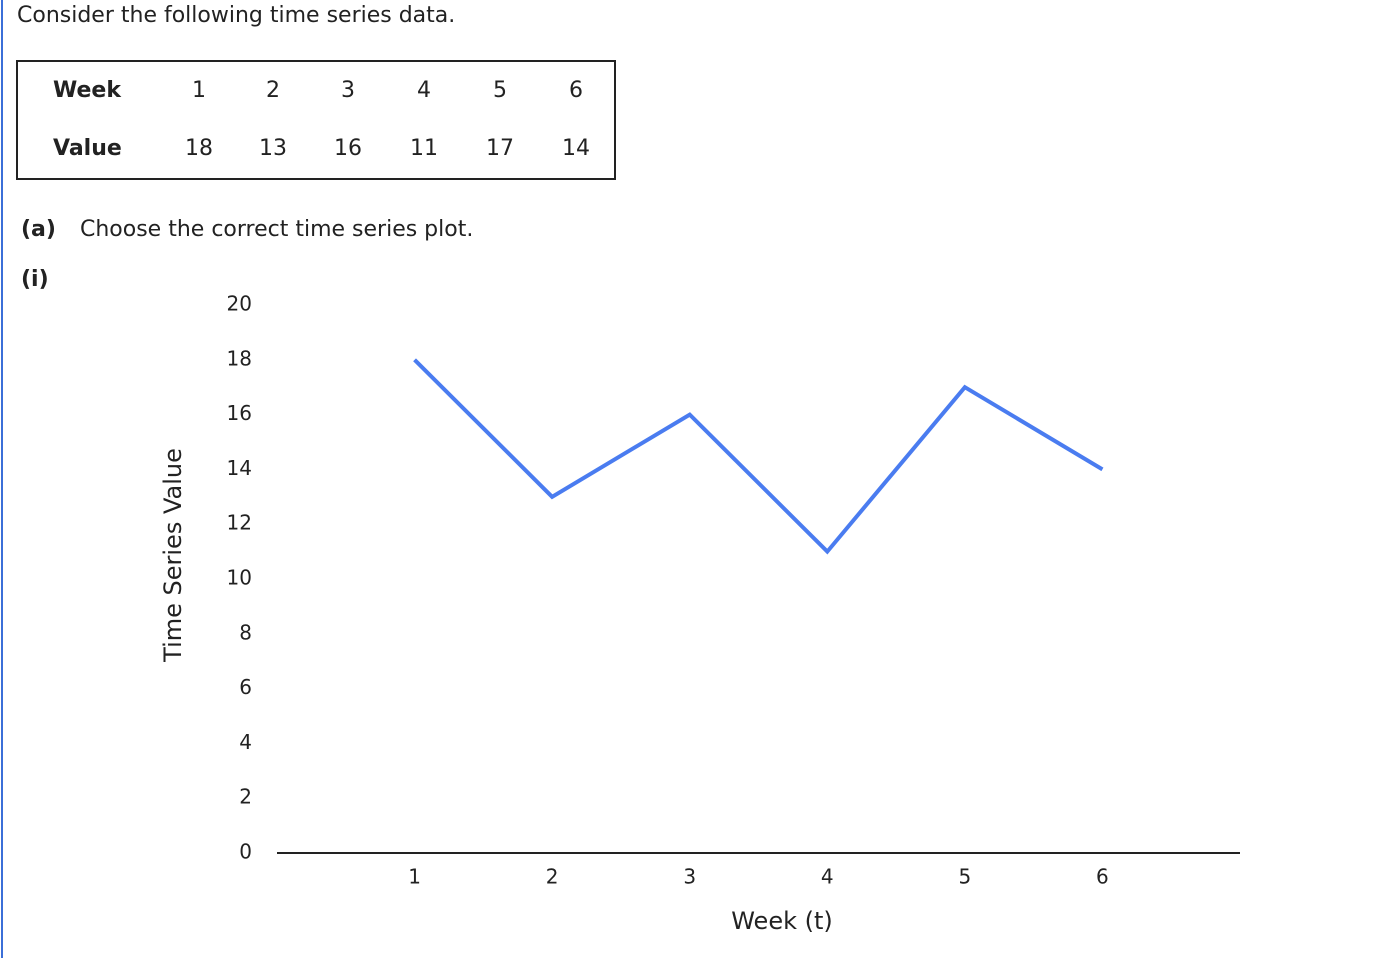 Image resolution: width=1390 pixels, height=958 pixels. I want to click on table-cell: 4, so click(424, 90).